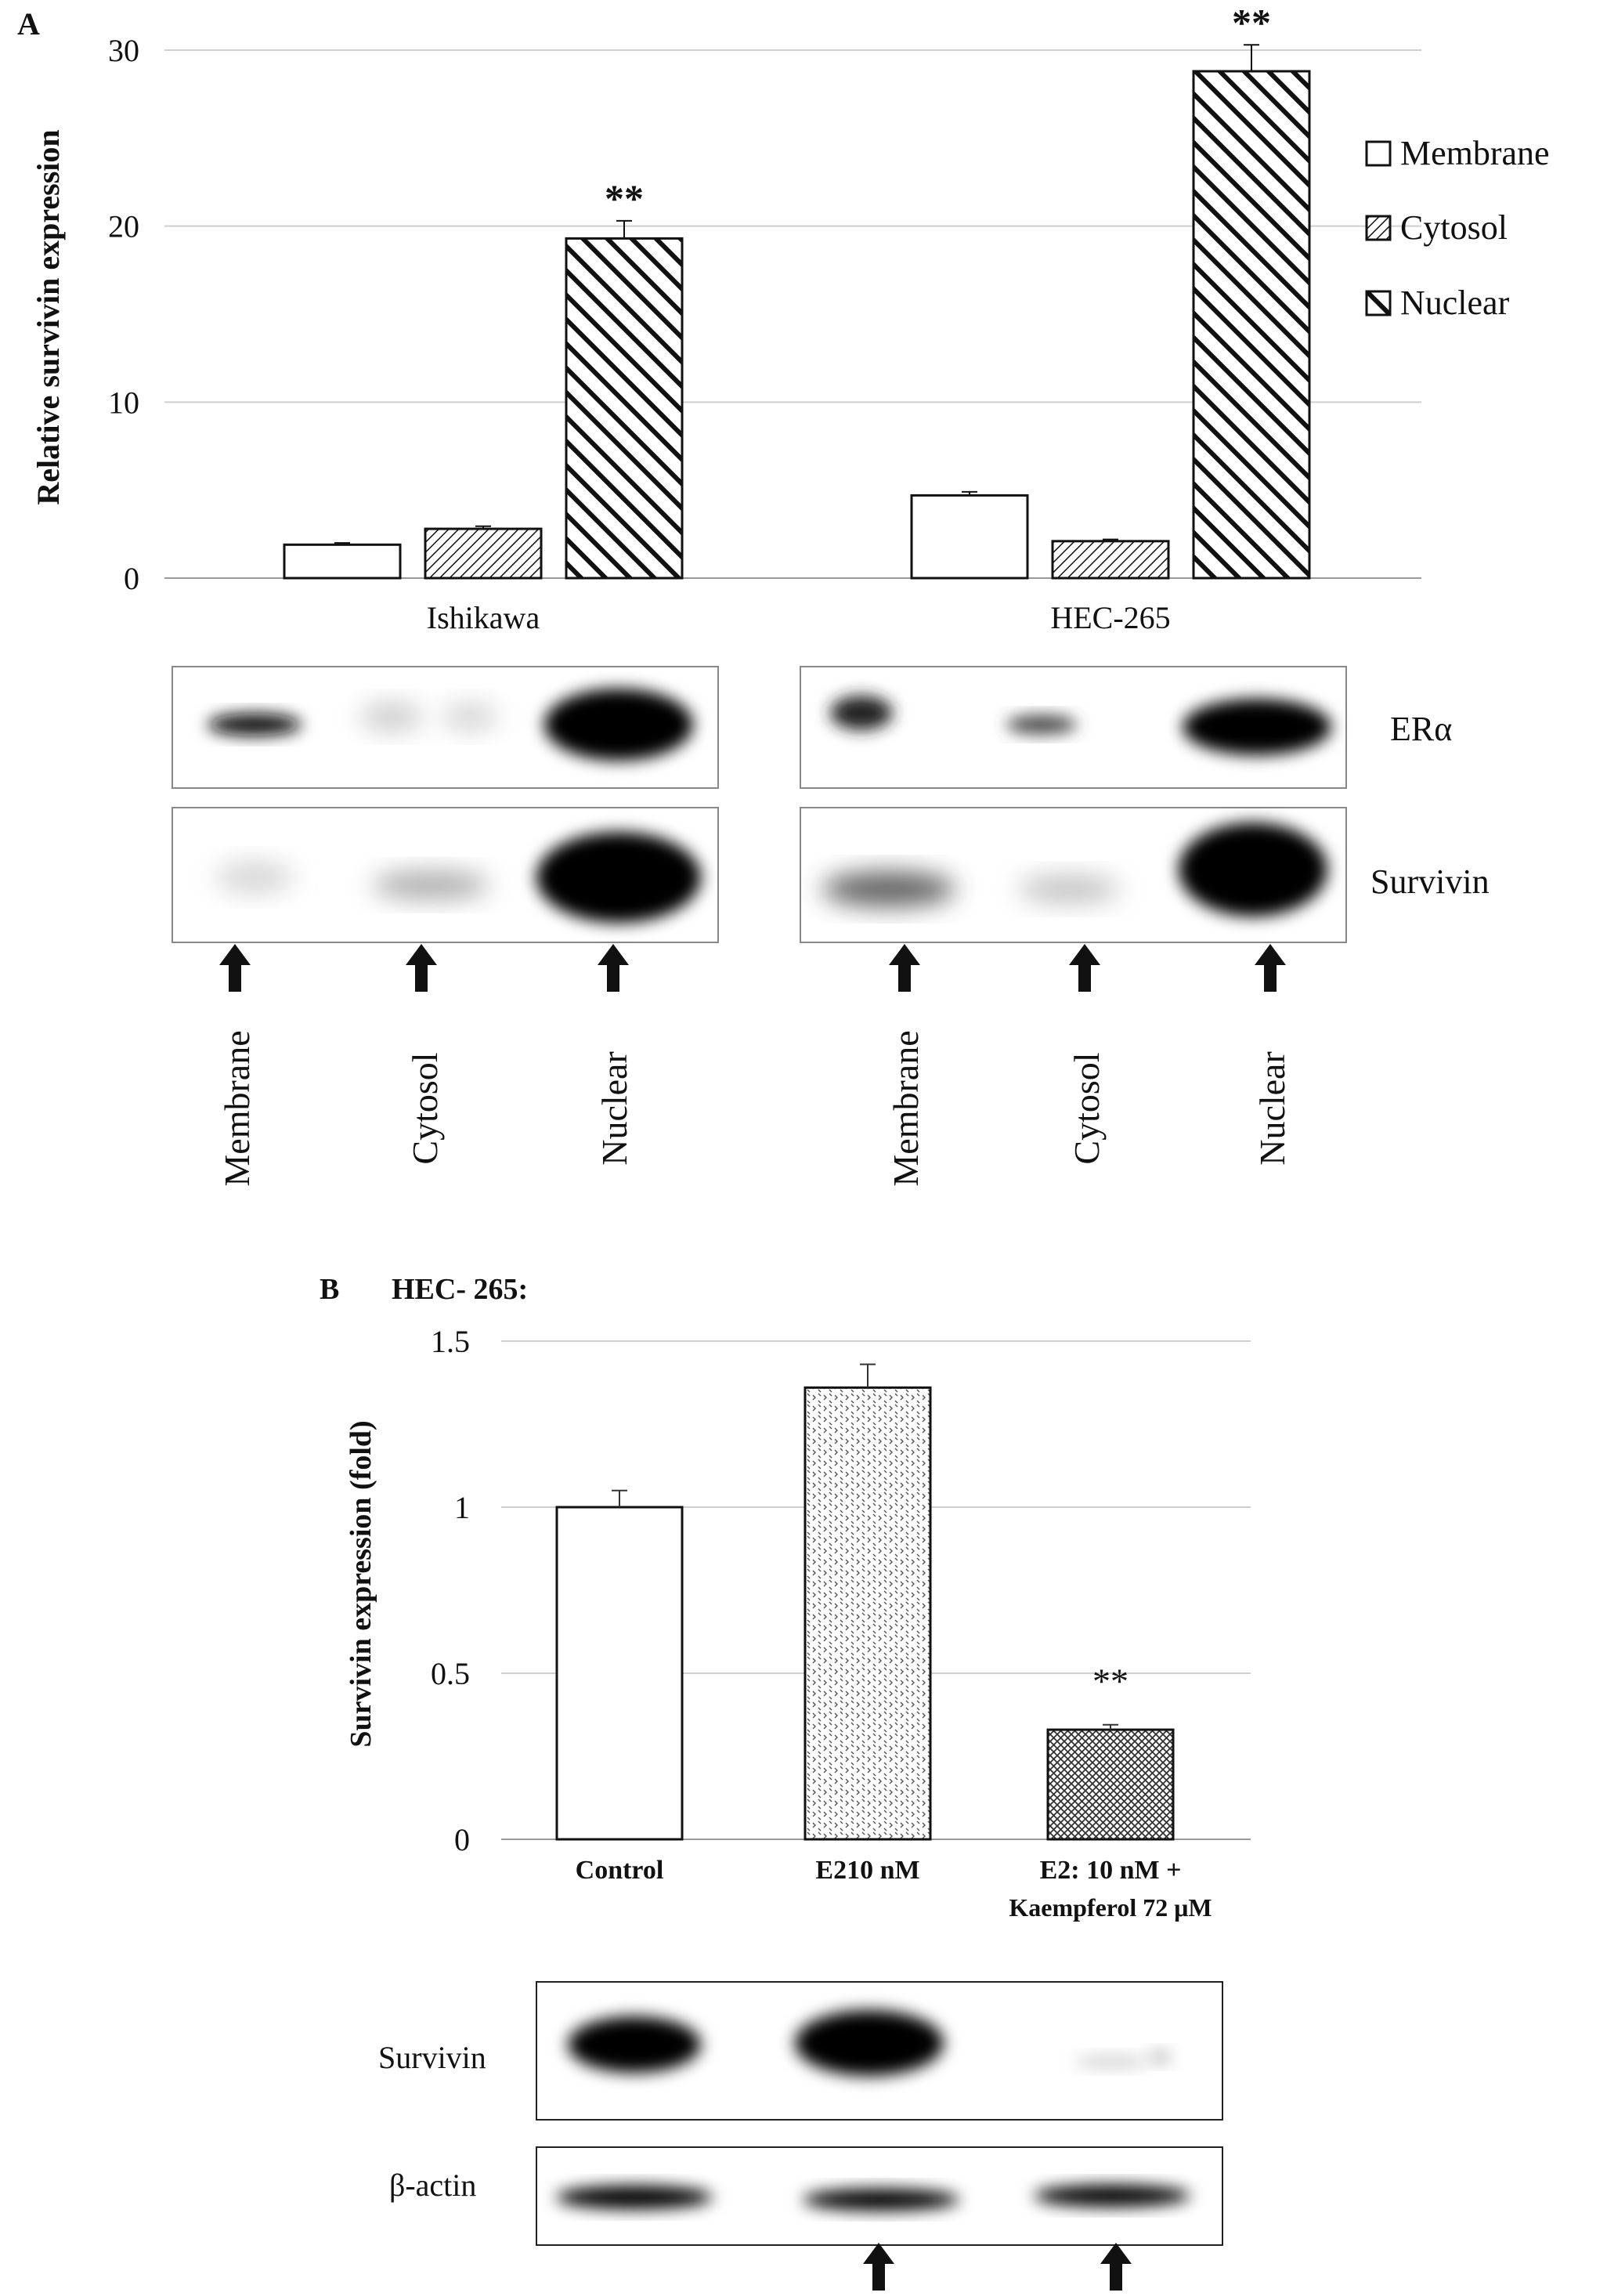 The image size is (1607, 2296). What do you see at coordinates (1379, 228) in the screenshot?
I see `legend-swatch-cytosol` at bounding box center [1379, 228].